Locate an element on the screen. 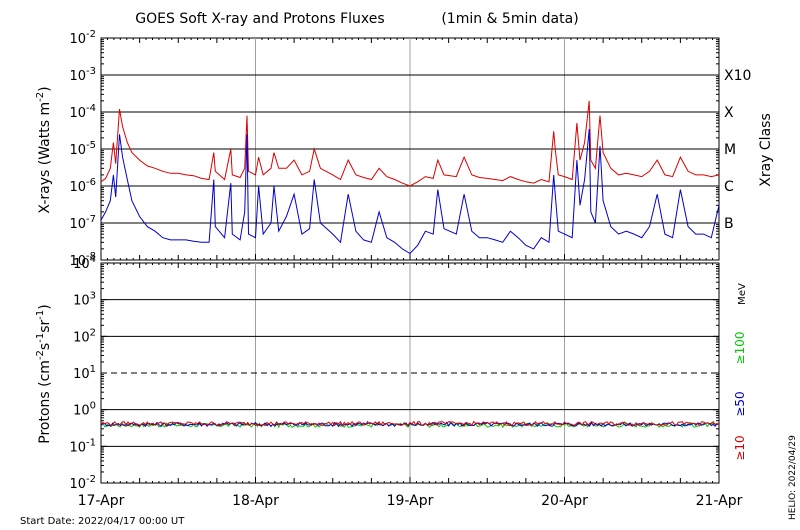  xray-y-tick-label: 10⁻⁸ is located at coordinates (82, 260).